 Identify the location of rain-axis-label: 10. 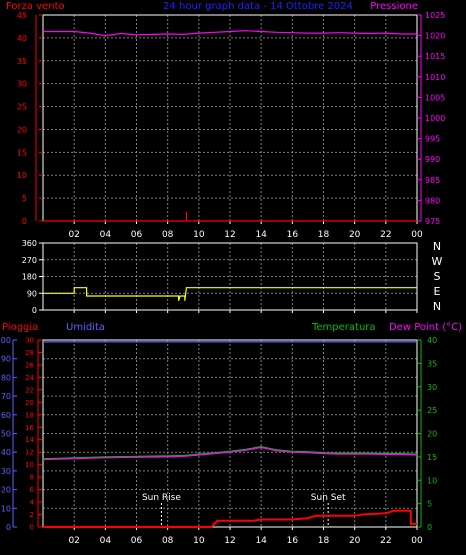
(29, 465).